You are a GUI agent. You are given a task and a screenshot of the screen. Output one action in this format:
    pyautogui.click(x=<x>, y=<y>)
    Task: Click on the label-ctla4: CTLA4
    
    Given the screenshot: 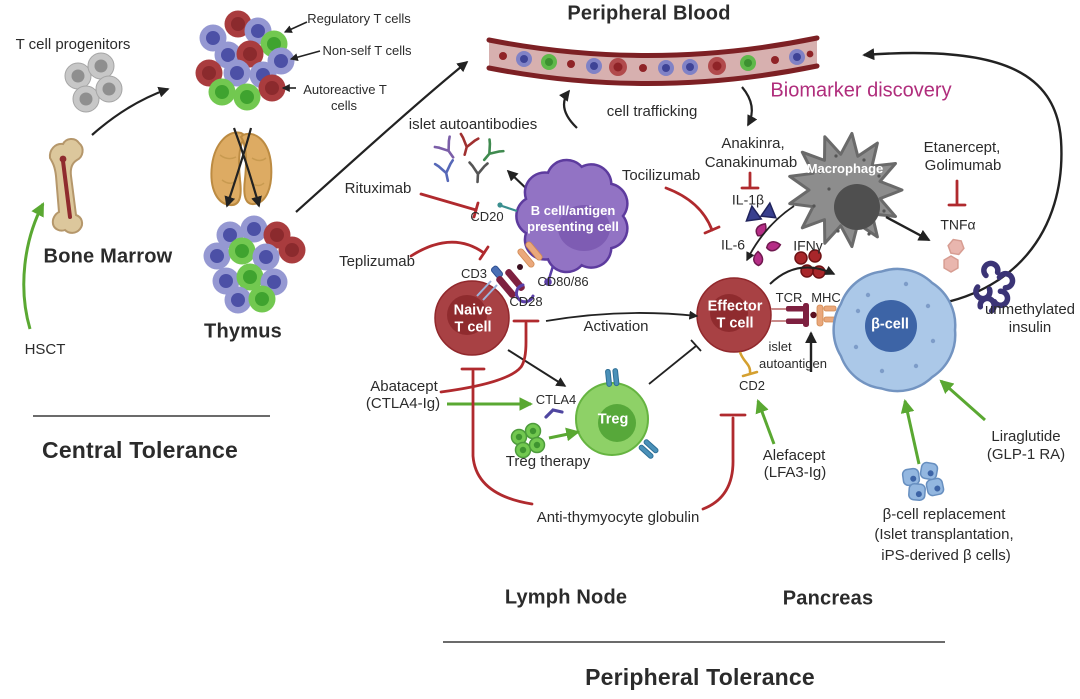 What is the action you would take?
    pyautogui.click(x=556, y=400)
    